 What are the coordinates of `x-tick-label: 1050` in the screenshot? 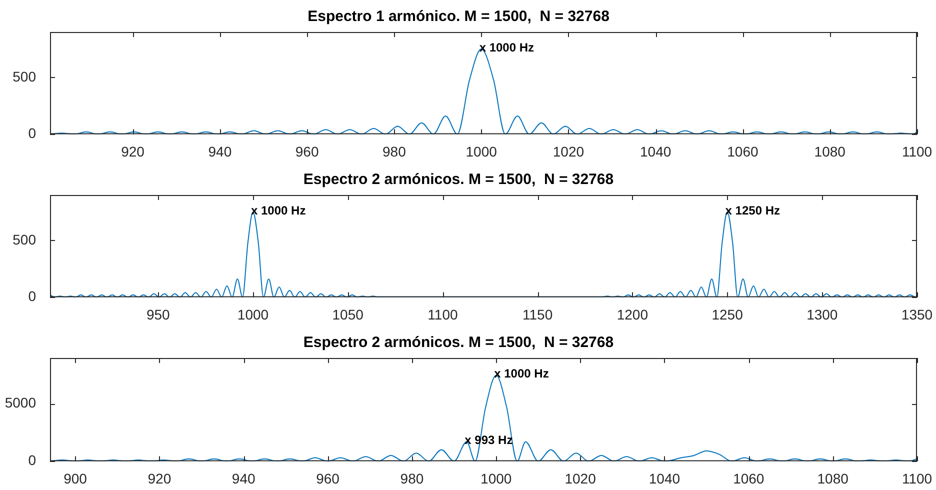 It's located at (348, 314).